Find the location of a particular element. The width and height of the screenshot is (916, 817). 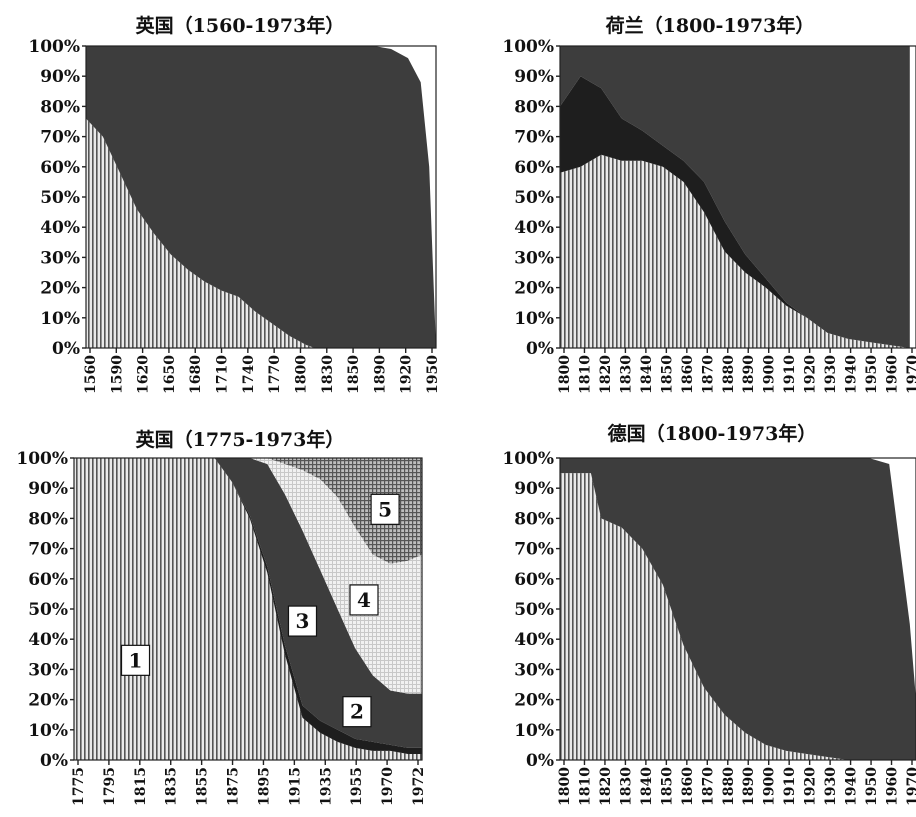

series-label-text: 3 is located at coordinates (303, 621).